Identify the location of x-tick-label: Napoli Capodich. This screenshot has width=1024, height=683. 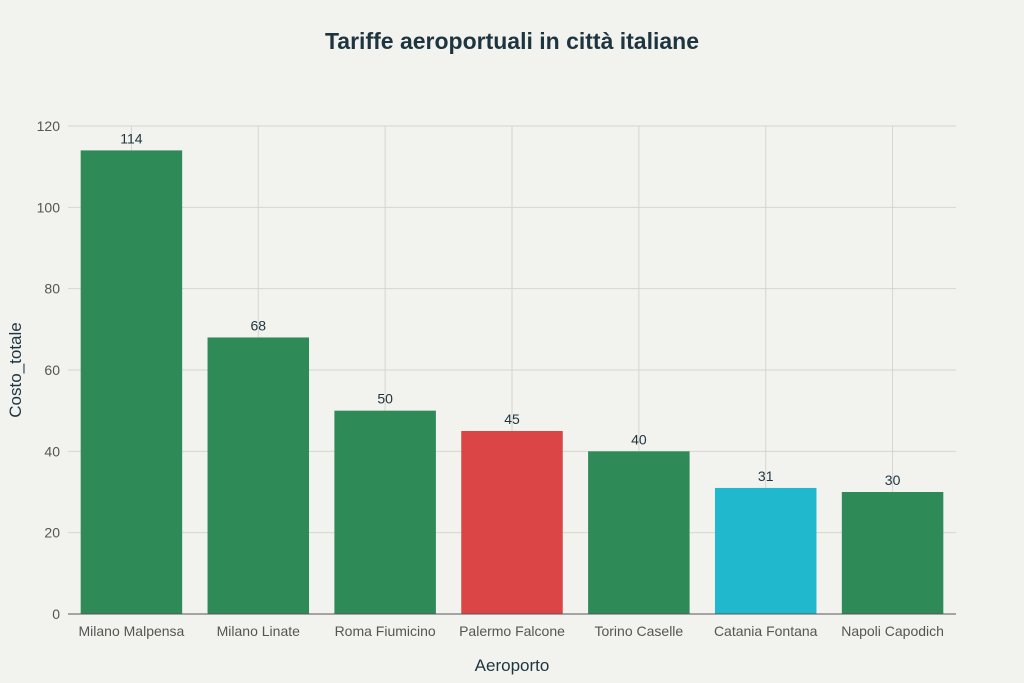
(892, 631).